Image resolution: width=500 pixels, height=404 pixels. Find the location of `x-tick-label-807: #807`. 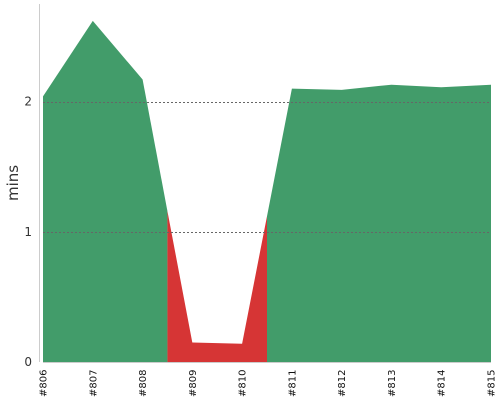

x-tick-label-807: #807 is located at coordinates (93, 383).